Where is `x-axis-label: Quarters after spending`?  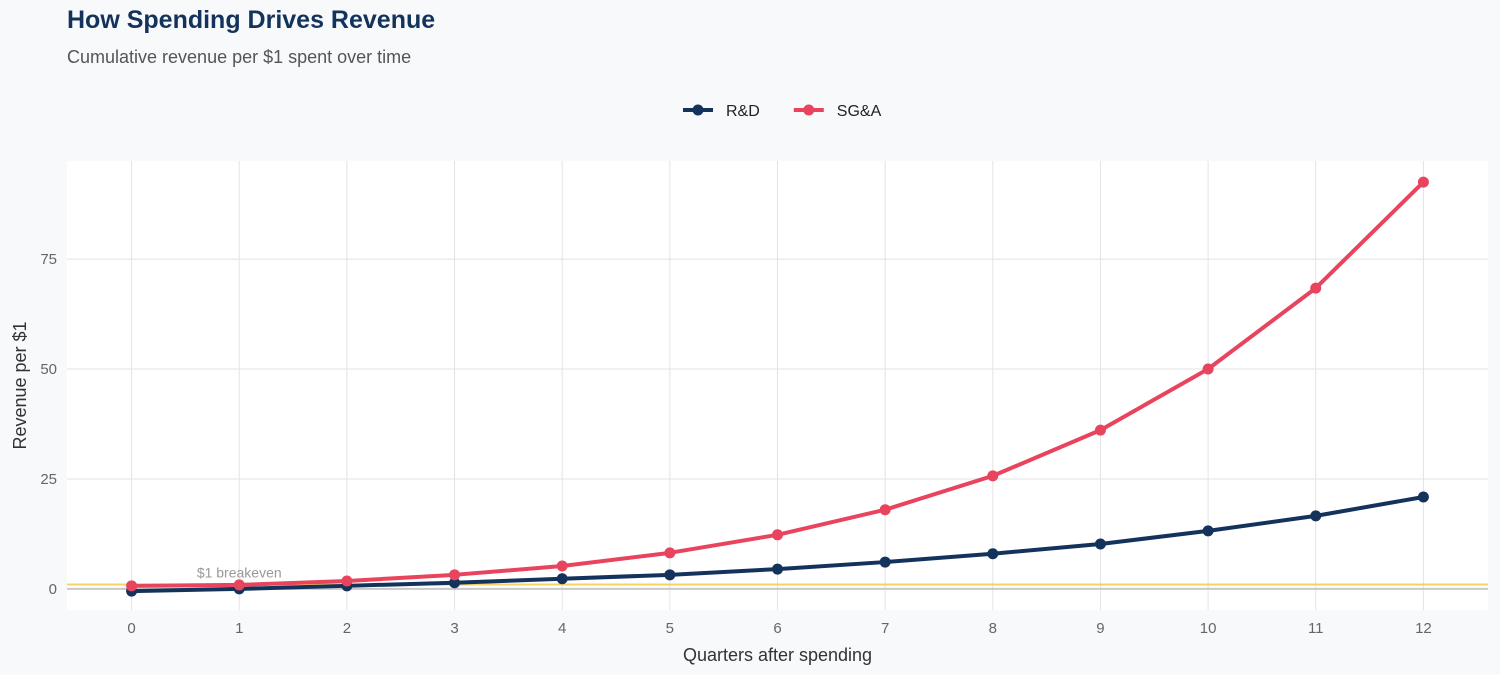
x-axis-label: Quarters after spending is located at coordinates (777, 655).